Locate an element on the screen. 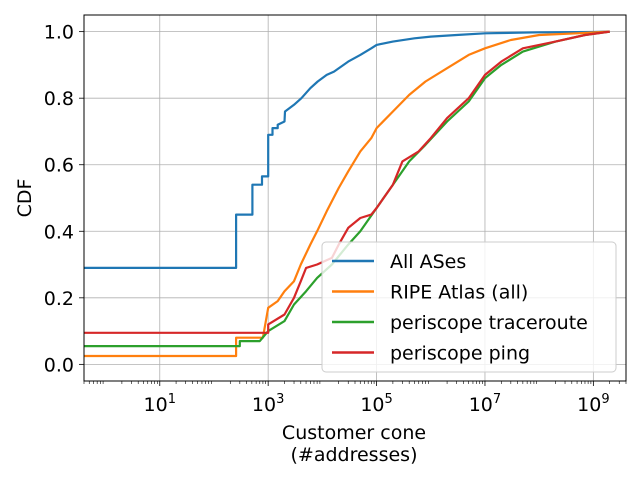 The height and width of the screenshot is (480, 640). x-tick-label: 10⁷ is located at coordinates (485, 404).